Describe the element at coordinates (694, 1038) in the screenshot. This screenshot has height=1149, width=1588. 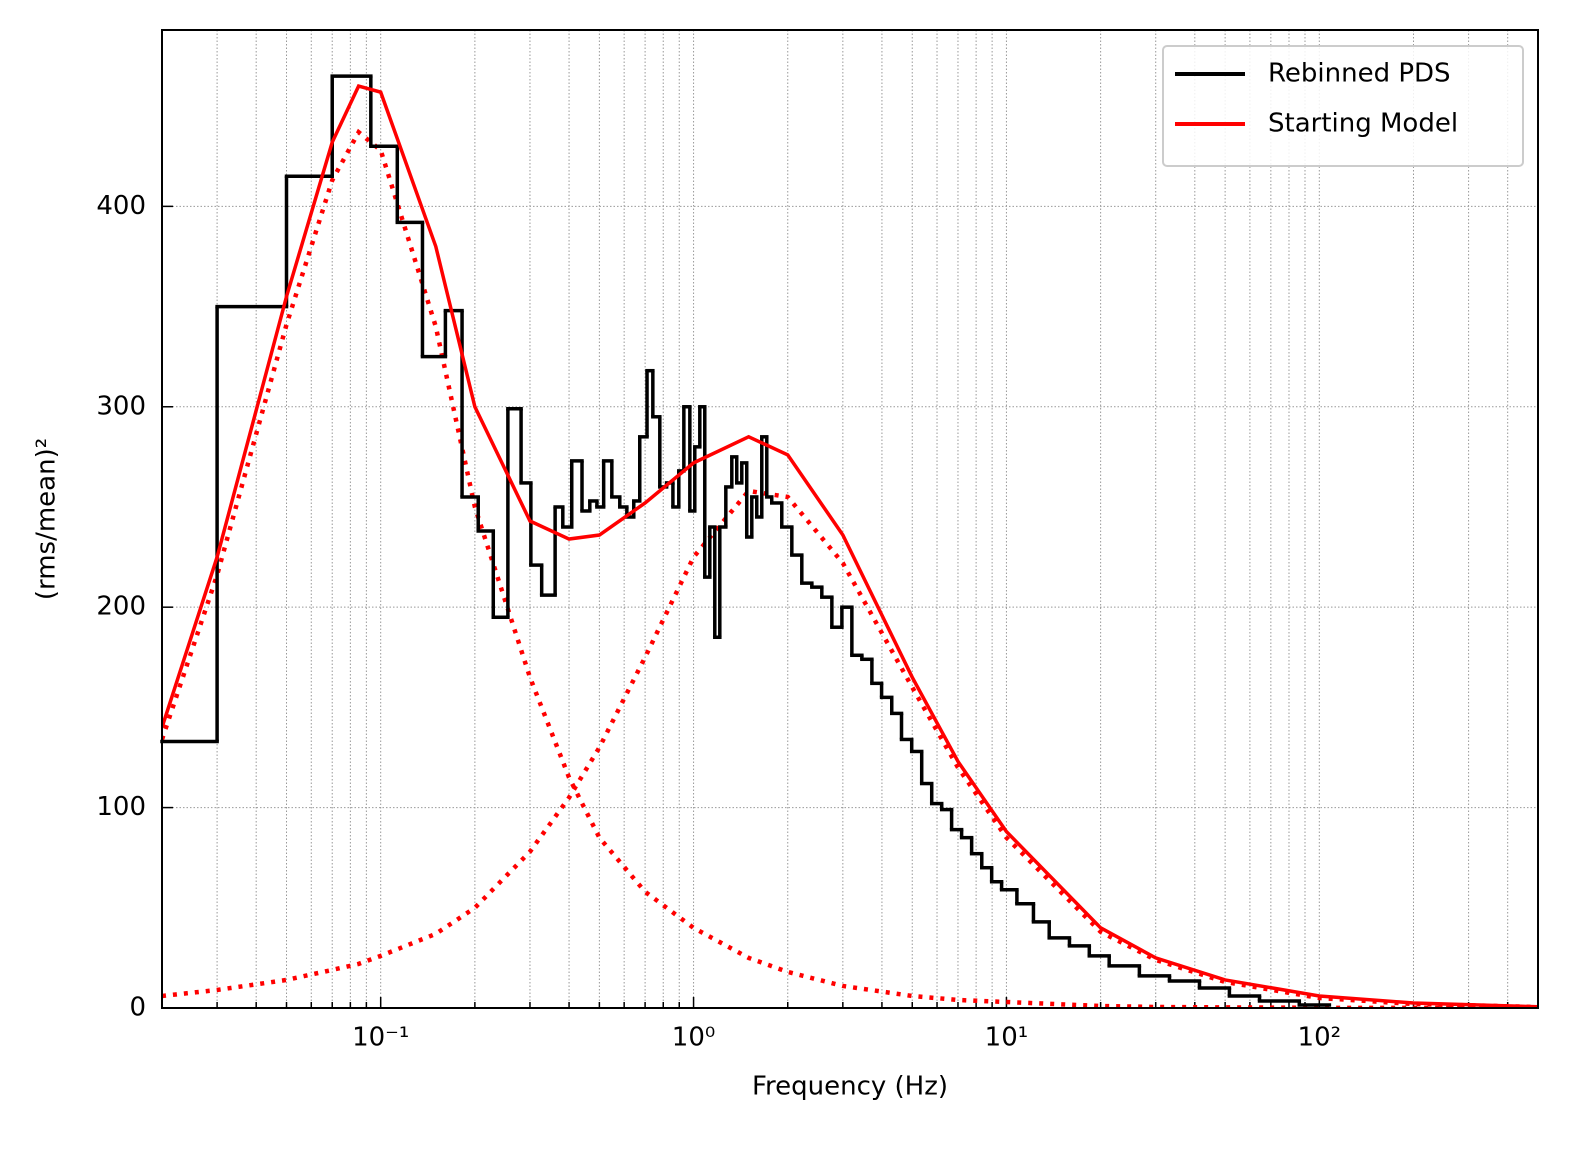
I see `x-tick-label: 10⁰` at that location.